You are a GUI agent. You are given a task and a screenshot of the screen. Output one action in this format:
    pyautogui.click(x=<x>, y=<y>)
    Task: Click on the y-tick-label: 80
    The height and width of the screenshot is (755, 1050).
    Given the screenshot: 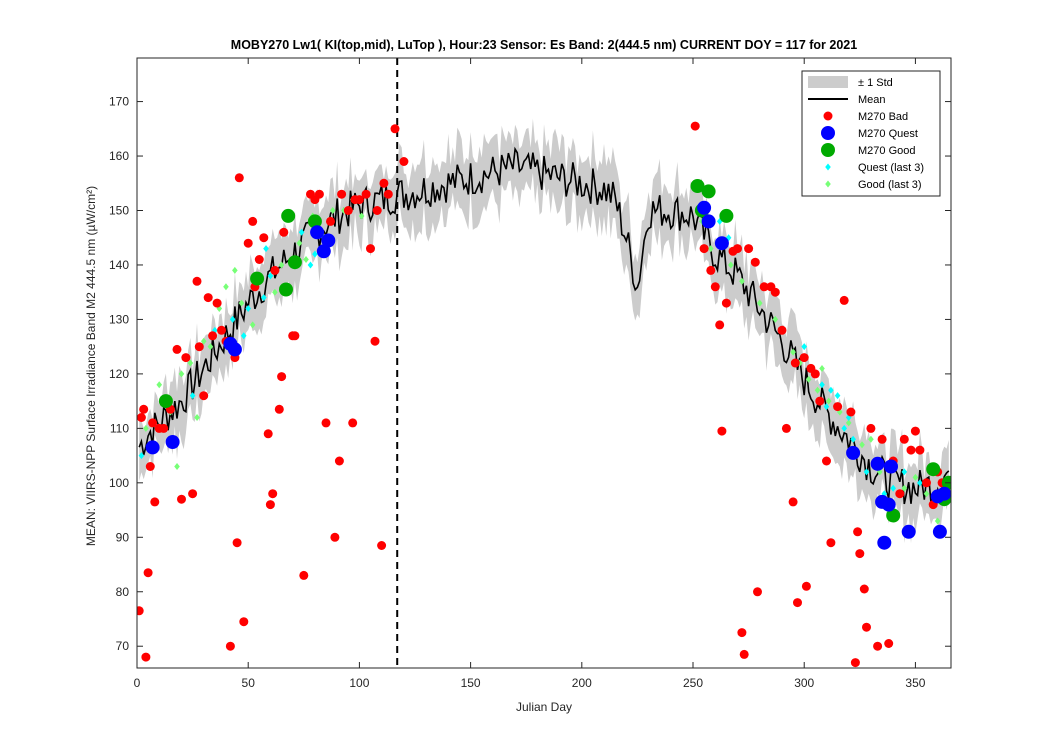 What is the action you would take?
    pyautogui.click(x=123, y=592)
    